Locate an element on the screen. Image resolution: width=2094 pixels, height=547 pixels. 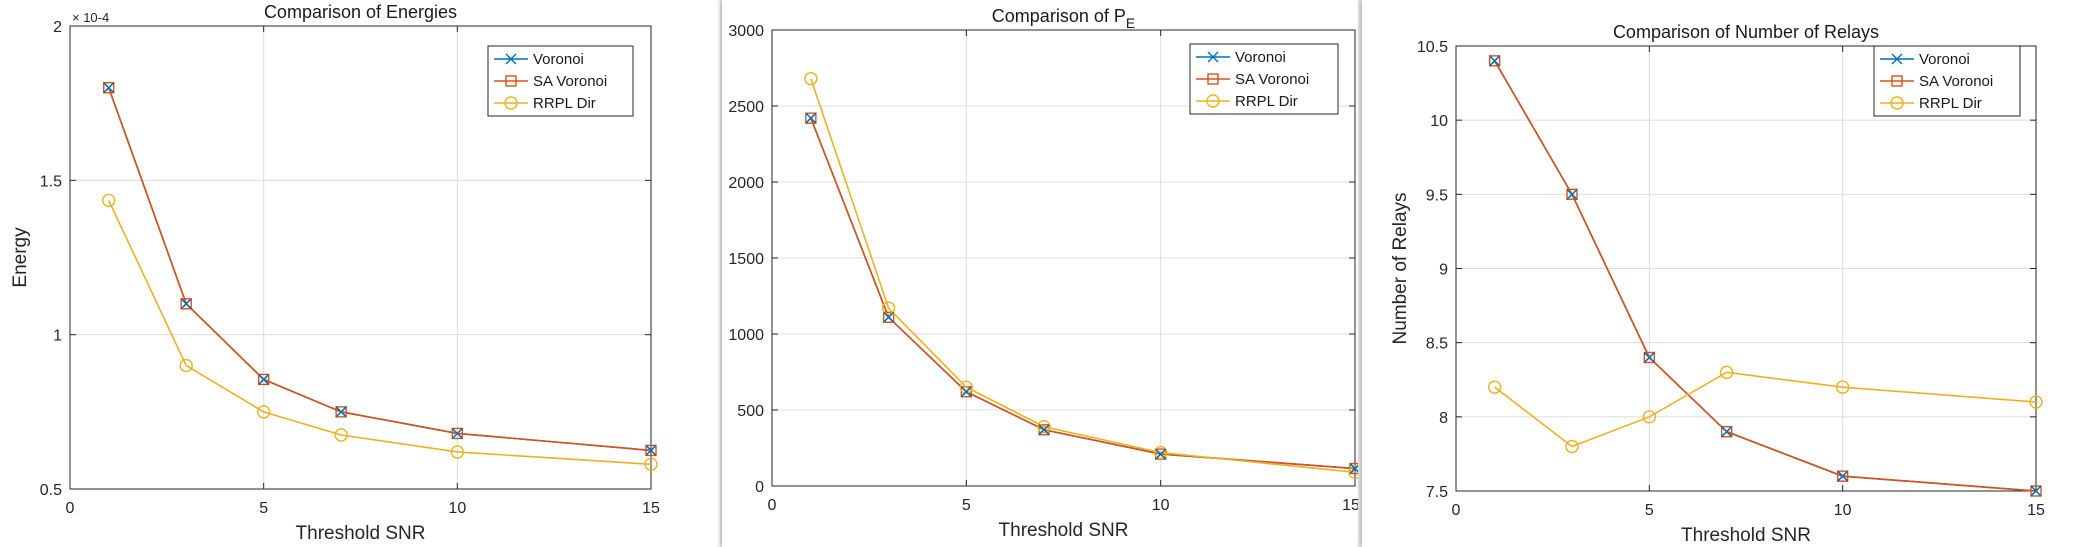
y-axis-label: Number of Relays is located at coordinates (1400, 268).